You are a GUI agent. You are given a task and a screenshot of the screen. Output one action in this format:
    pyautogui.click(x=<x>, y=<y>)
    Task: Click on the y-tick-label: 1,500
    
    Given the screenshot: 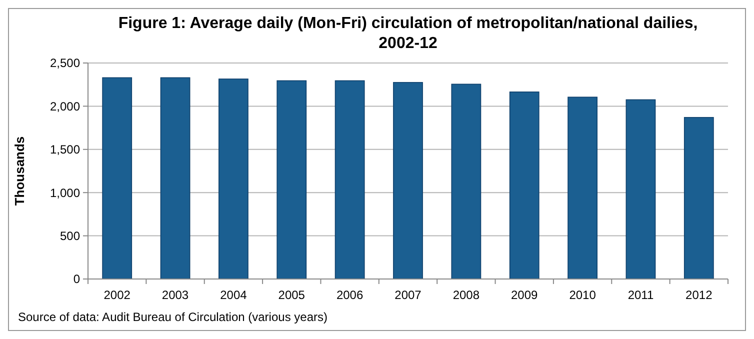 What is the action you would take?
    pyautogui.click(x=65, y=149)
    